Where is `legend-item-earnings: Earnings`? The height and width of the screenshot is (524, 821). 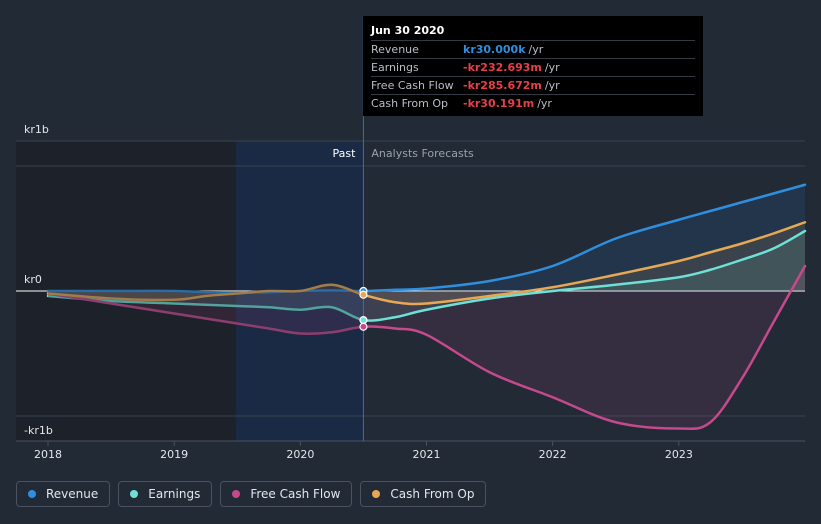
legend-item-earnings: Earnings is located at coordinates (165, 494).